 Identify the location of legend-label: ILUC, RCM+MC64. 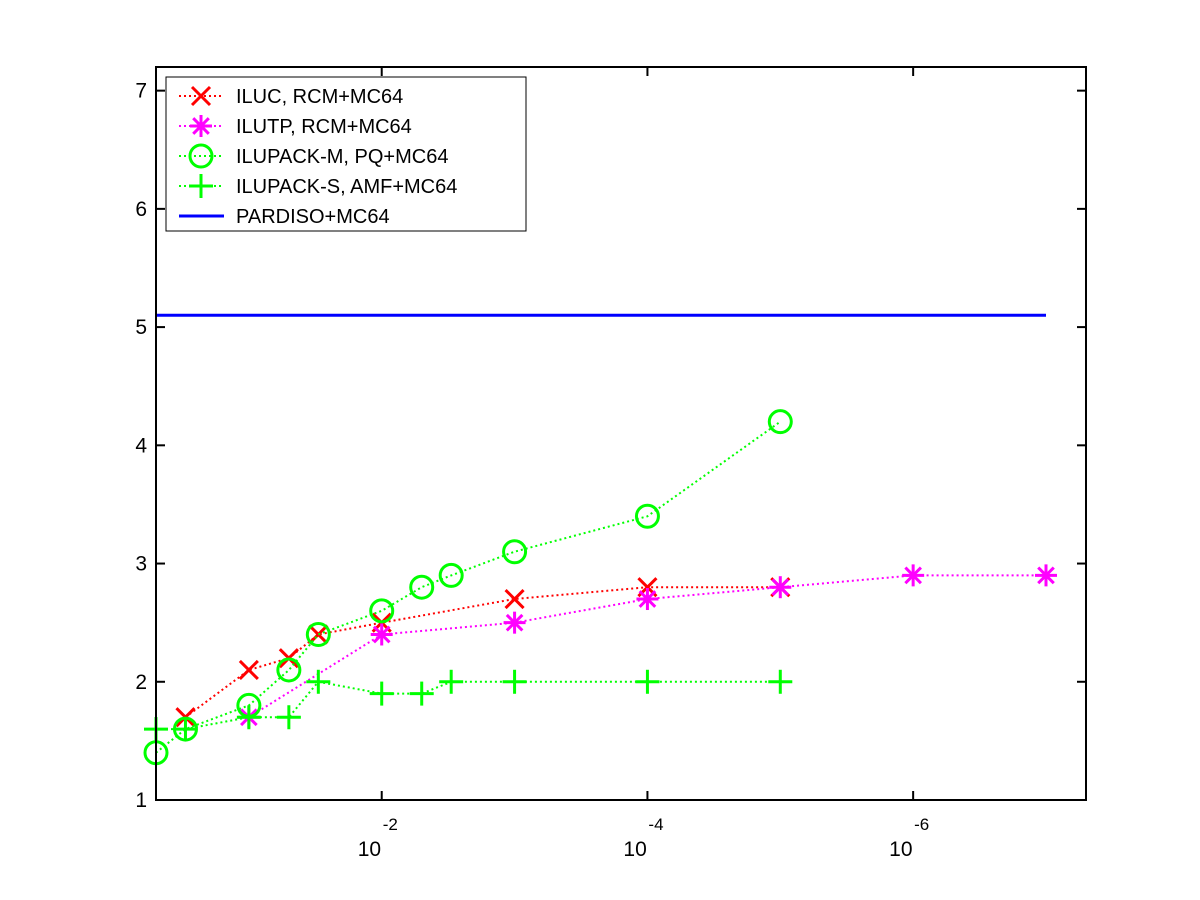
(319, 97).